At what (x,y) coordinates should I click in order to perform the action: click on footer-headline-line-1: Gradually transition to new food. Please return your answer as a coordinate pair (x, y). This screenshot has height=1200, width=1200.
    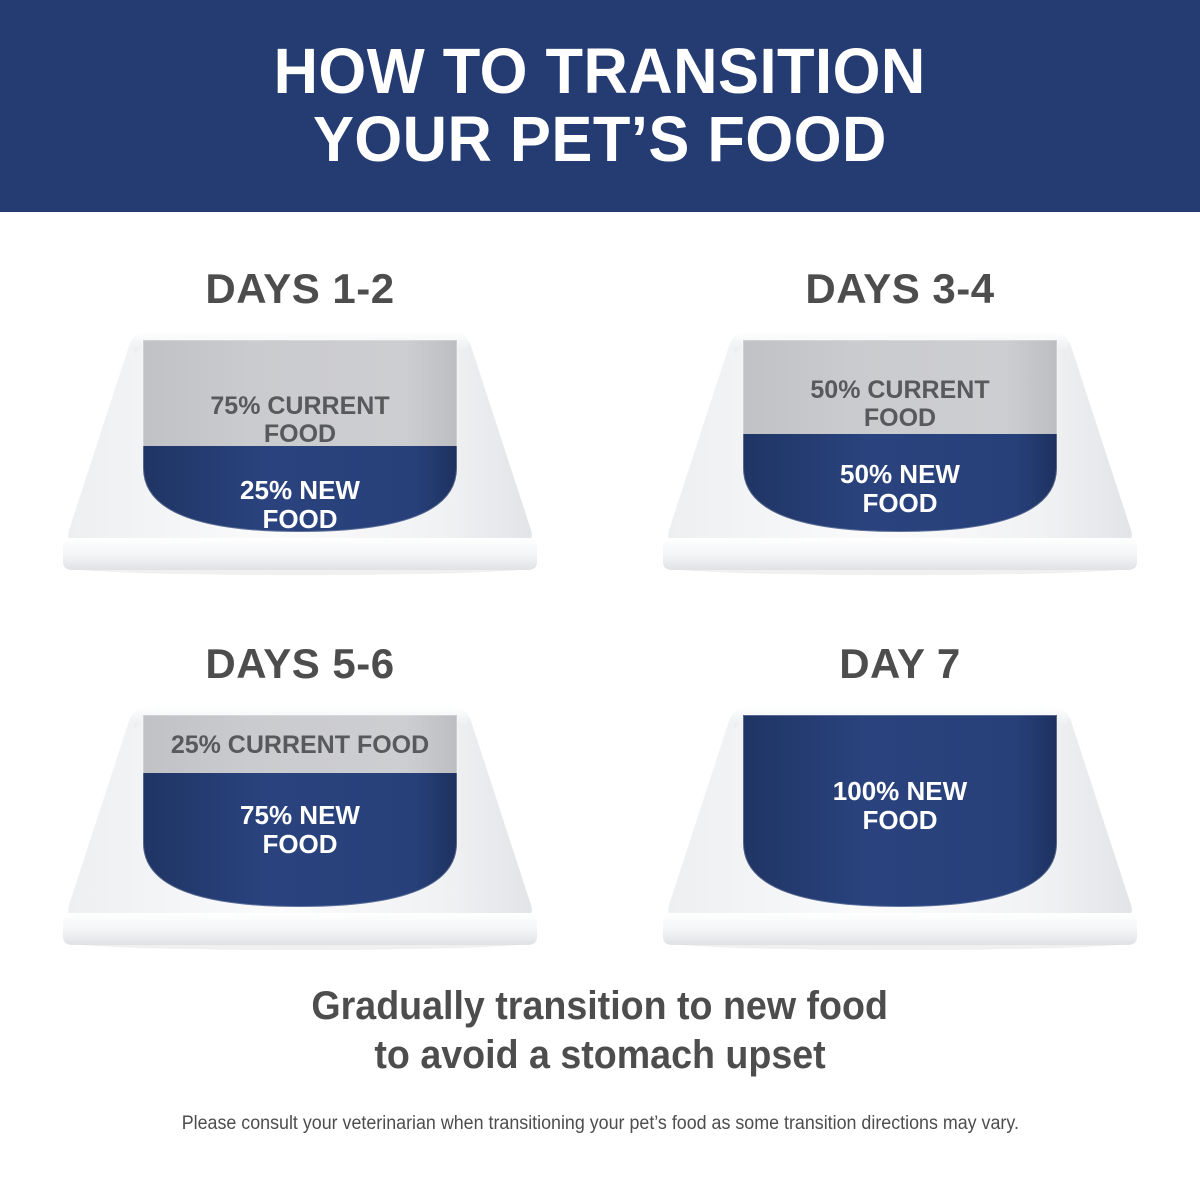
    Looking at the image, I should click on (600, 1006).